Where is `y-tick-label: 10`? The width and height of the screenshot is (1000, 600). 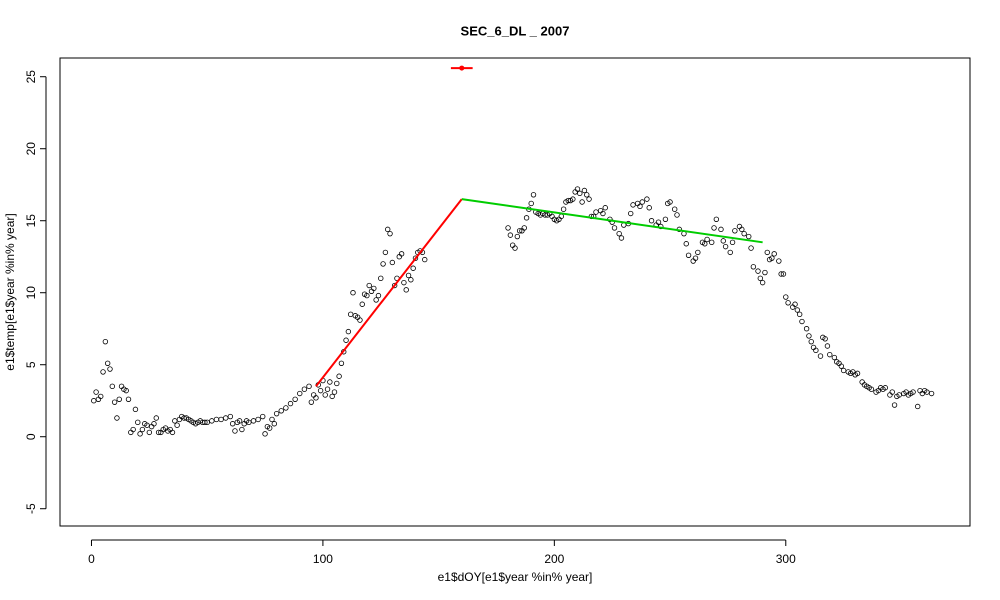
y-tick-label: 10 is located at coordinates (31, 293).